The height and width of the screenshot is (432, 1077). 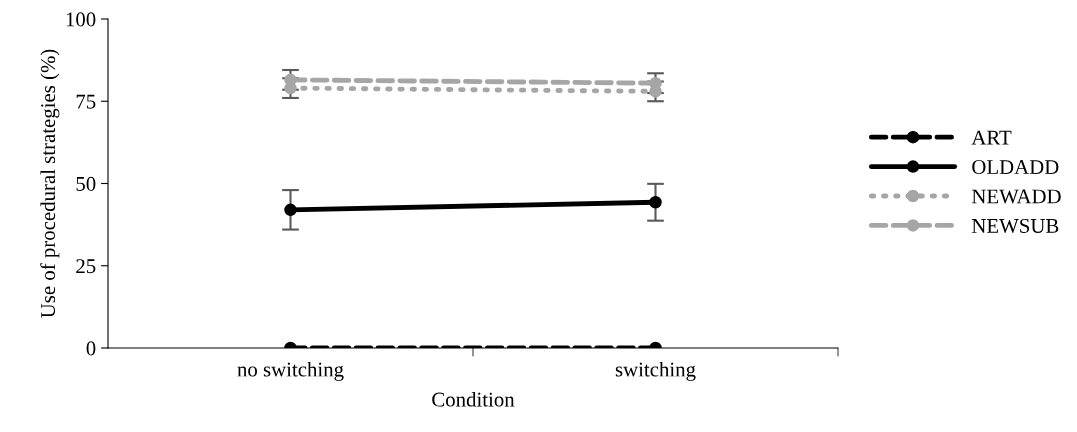 I want to click on legend-label: OLDADD, so click(x=1015, y=167).